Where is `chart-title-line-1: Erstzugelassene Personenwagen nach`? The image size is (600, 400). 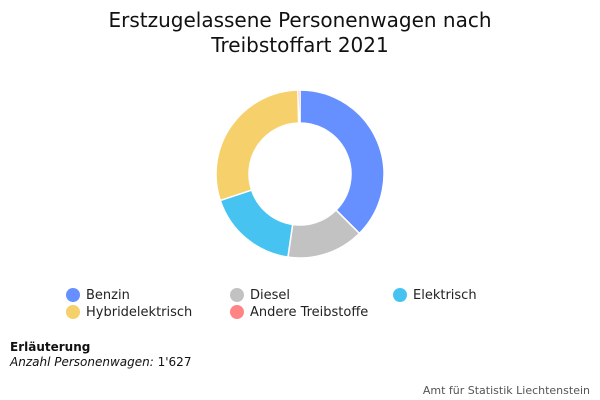 chart-title-line-1: Erstzugelassene Personenwagen nach is located at coordinates (300, 20).